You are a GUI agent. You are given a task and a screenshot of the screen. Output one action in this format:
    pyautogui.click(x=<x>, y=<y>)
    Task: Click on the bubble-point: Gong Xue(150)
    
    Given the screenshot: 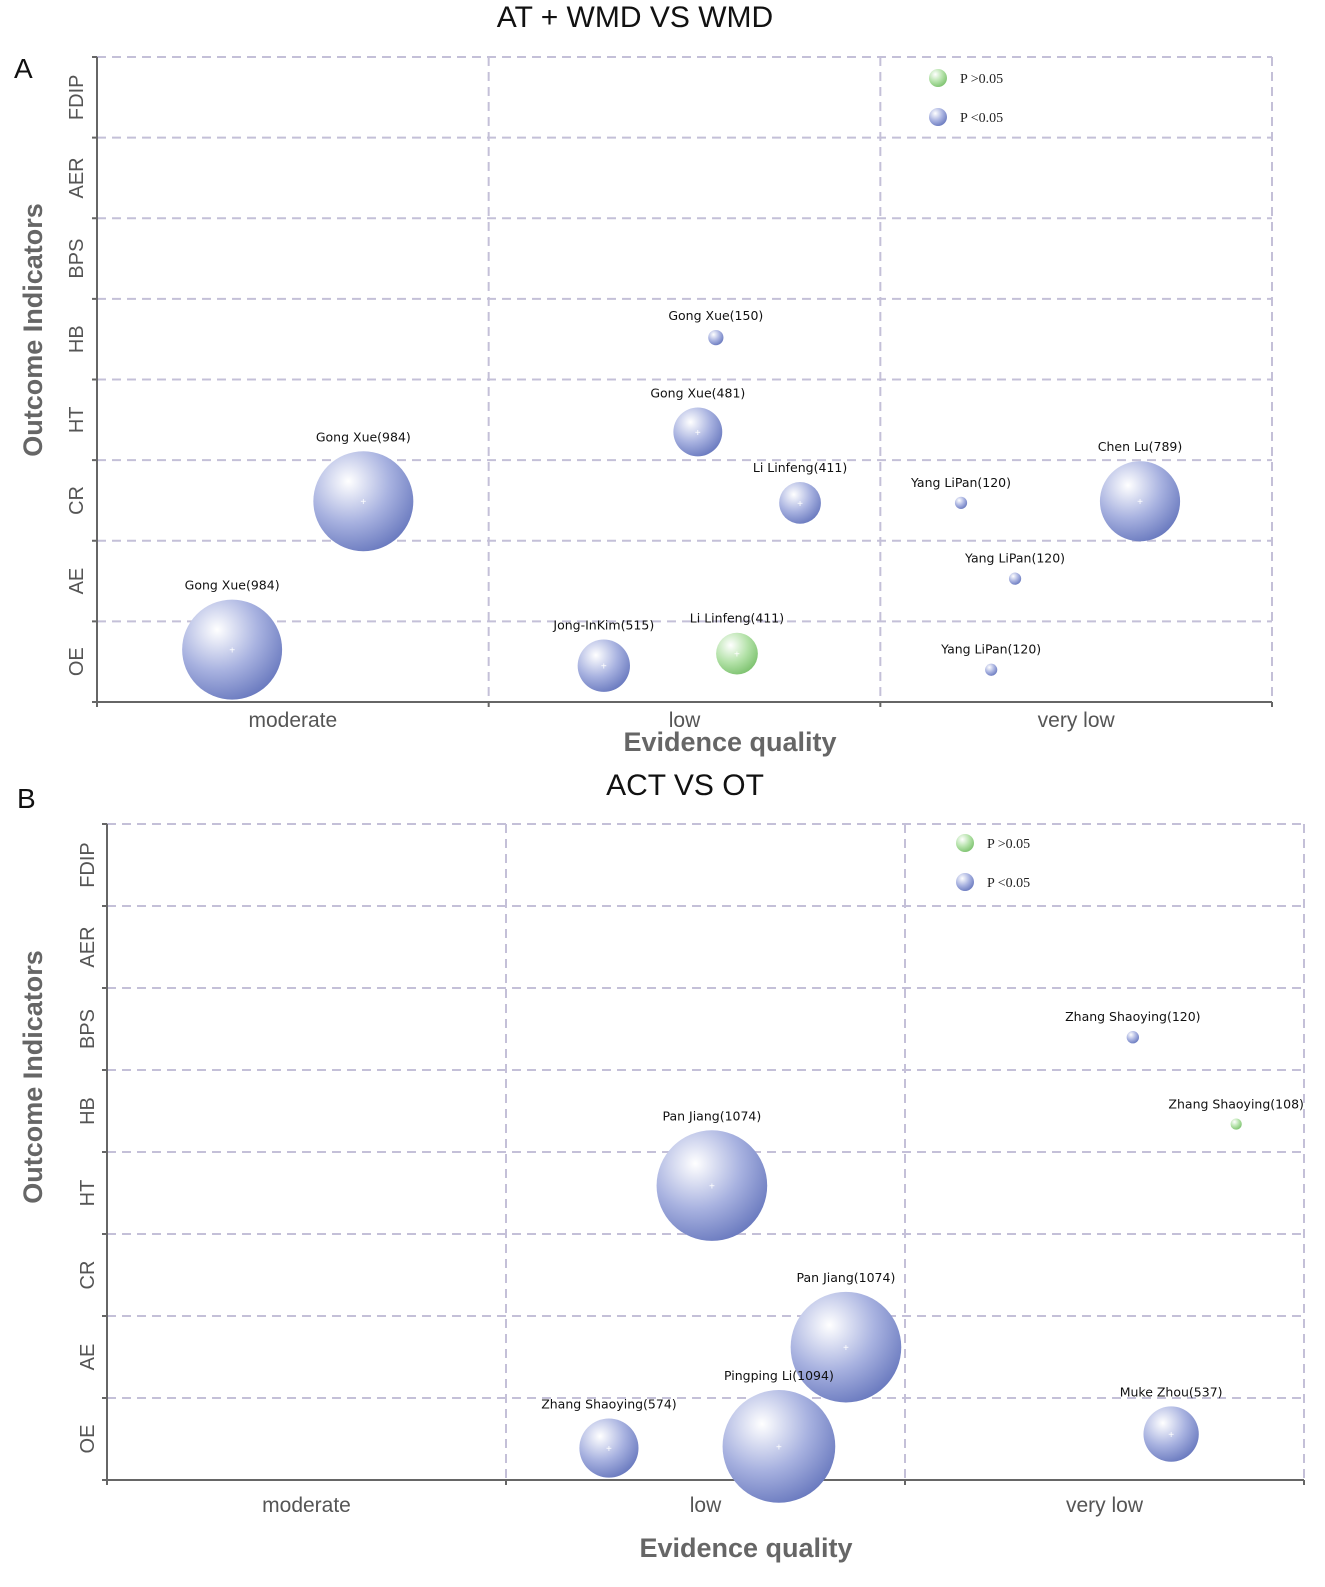 What is the action you would take?
    pyautogui.click(x=715, y=327)
    